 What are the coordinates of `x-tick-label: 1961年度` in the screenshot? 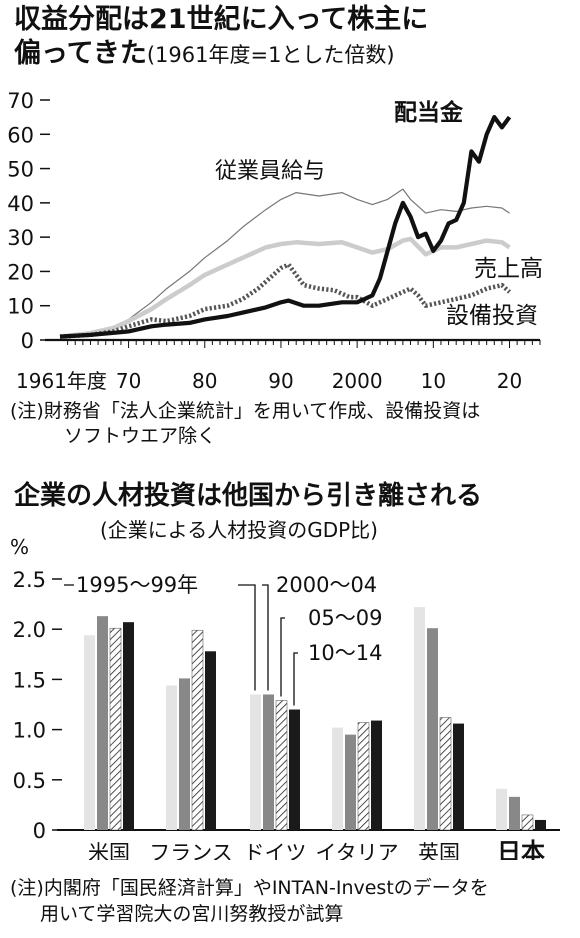 It's located at (61, 381).